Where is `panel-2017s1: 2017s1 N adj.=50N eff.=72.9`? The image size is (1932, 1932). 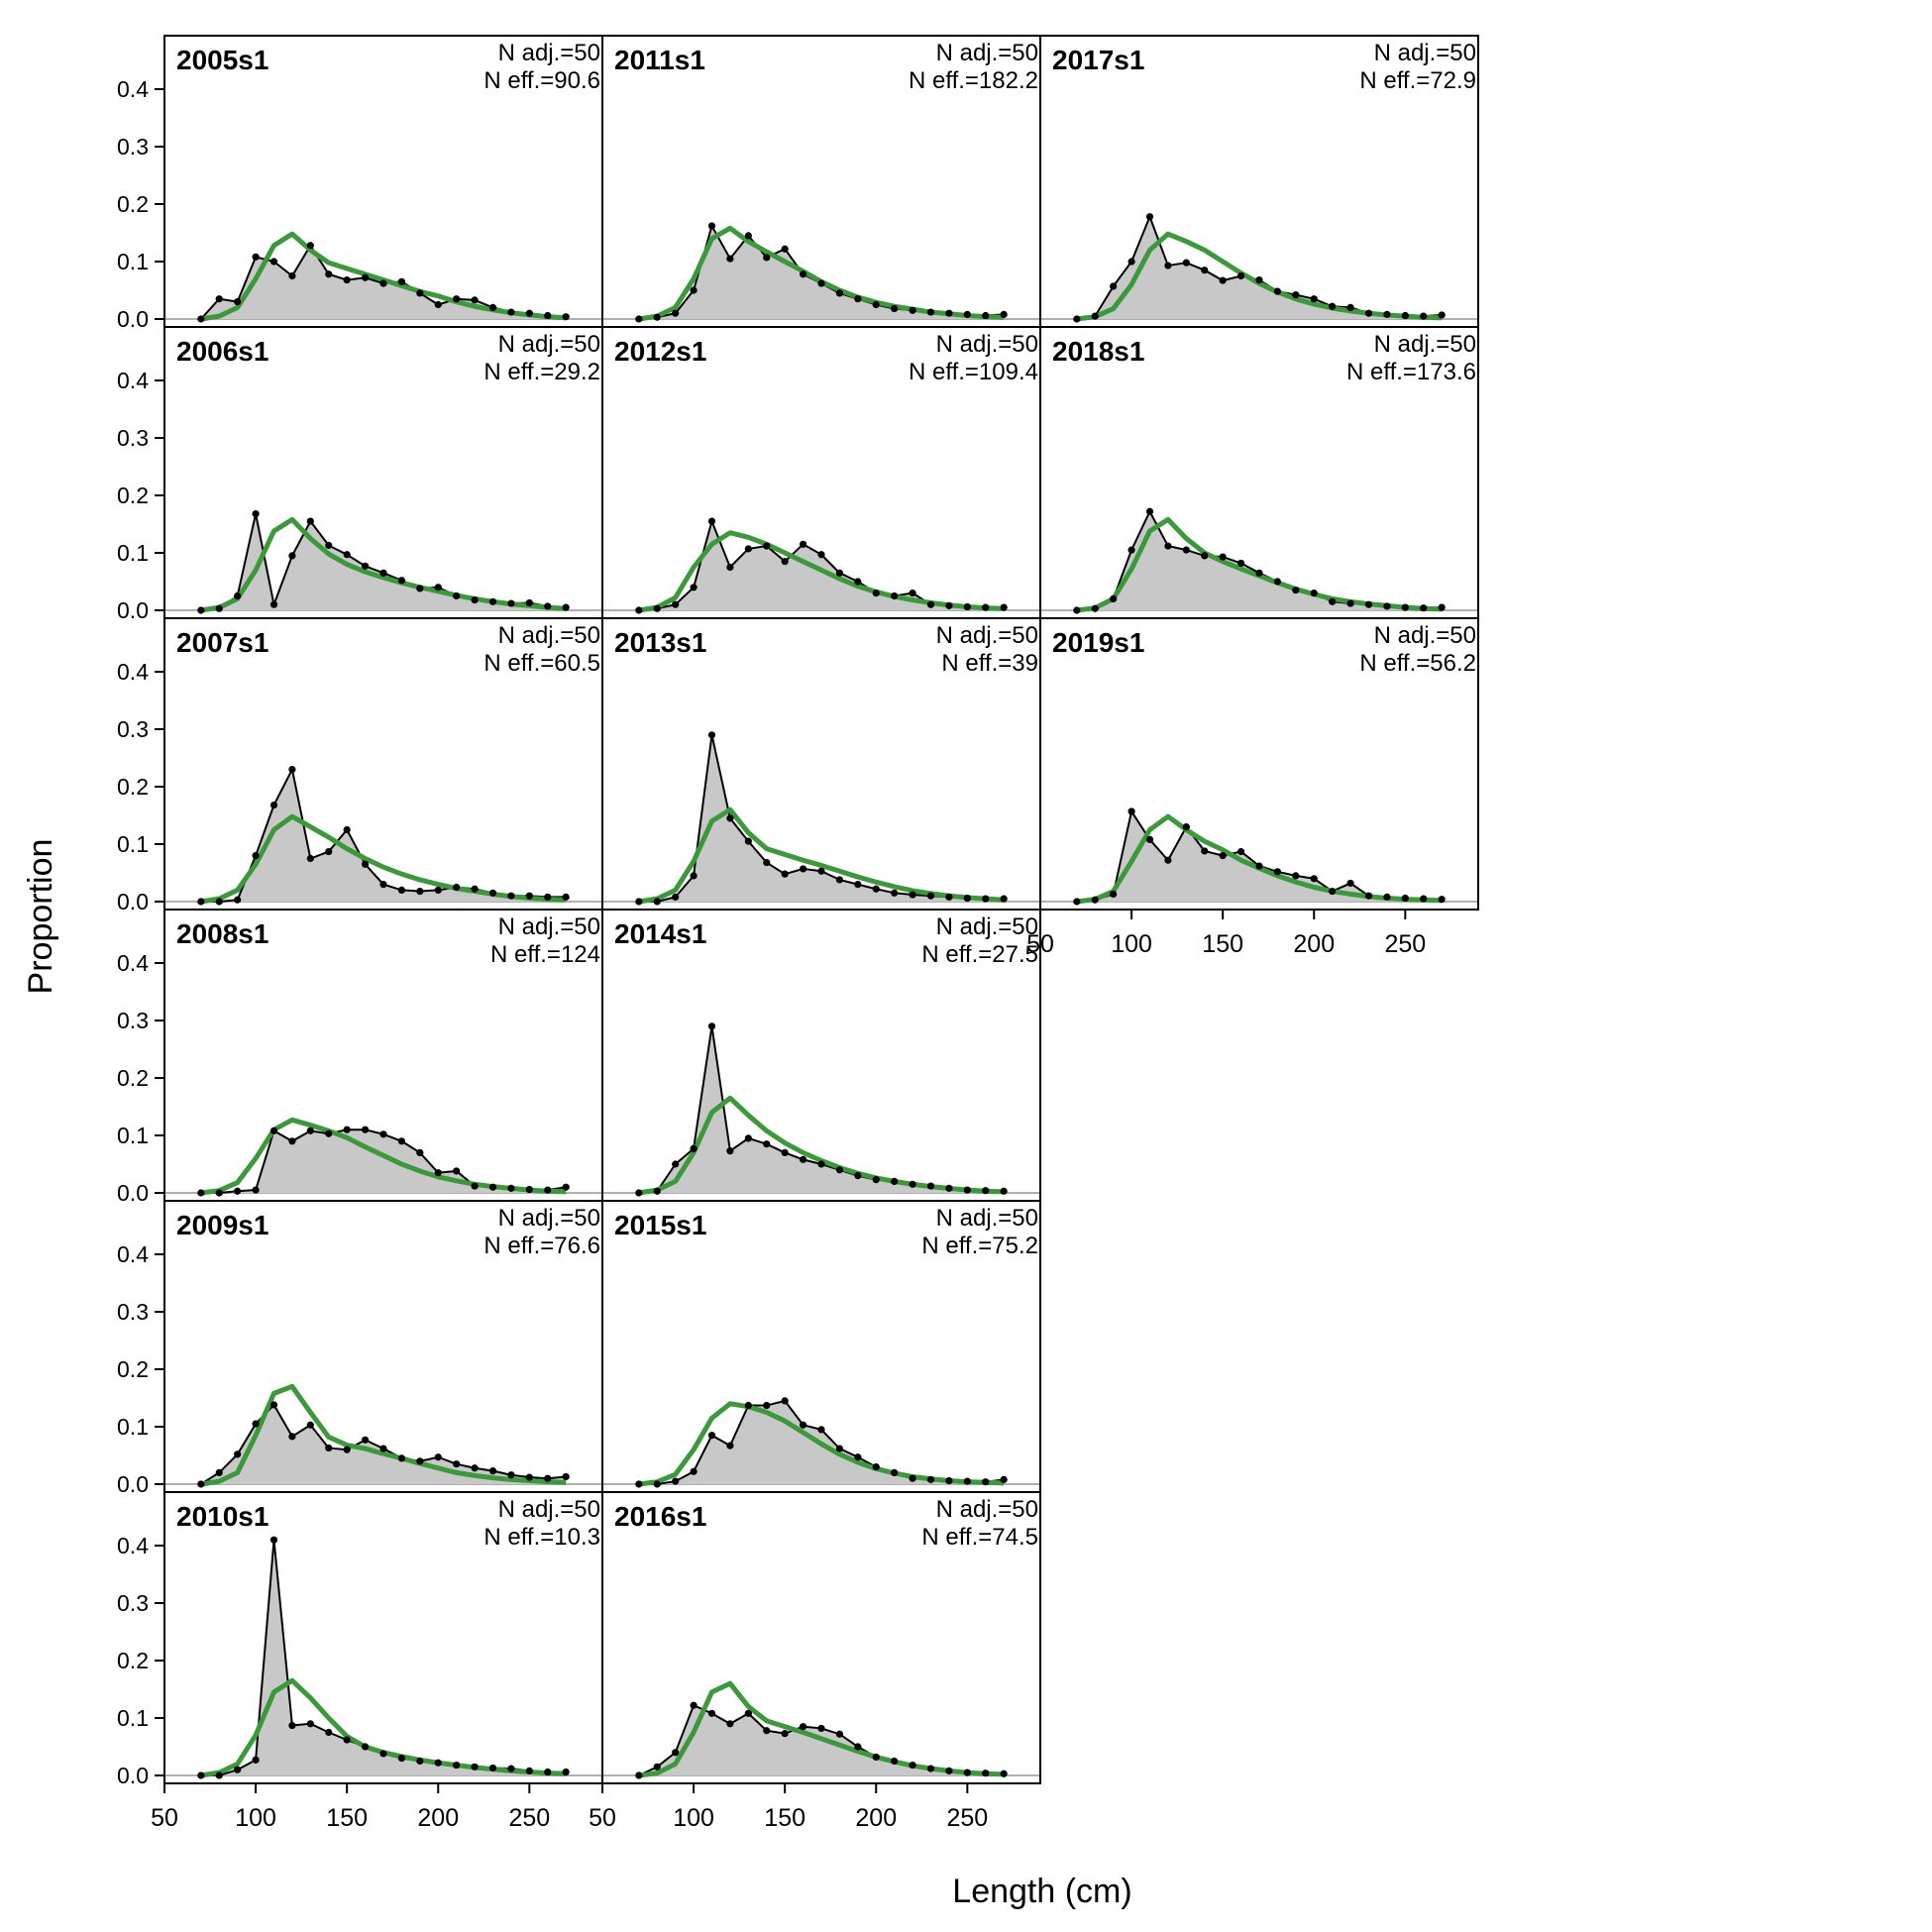 panel-2017s1: 2017s1 N adj.=50N eff.=72.9 is located at coordinates (1259, 181).